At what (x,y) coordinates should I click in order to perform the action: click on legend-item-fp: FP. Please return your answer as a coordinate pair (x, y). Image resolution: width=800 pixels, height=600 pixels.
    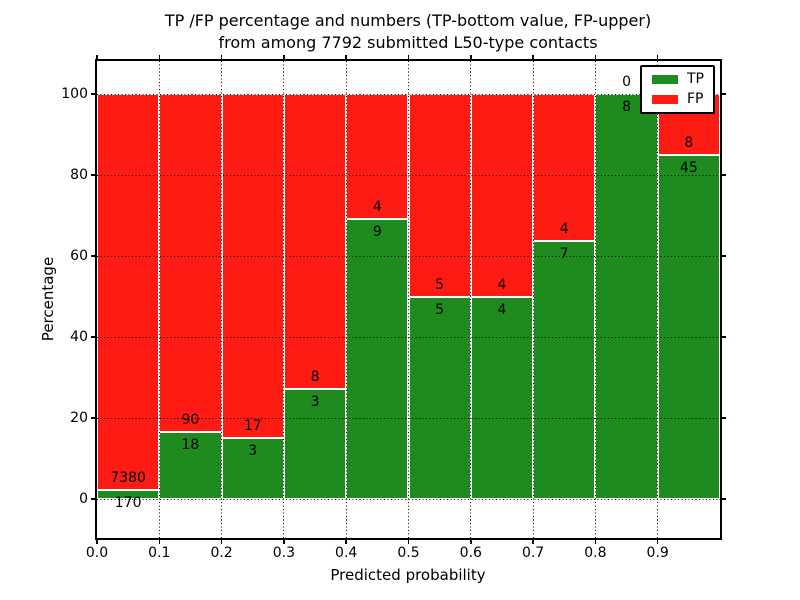
    Looking at the image, I should click on (677, 99).